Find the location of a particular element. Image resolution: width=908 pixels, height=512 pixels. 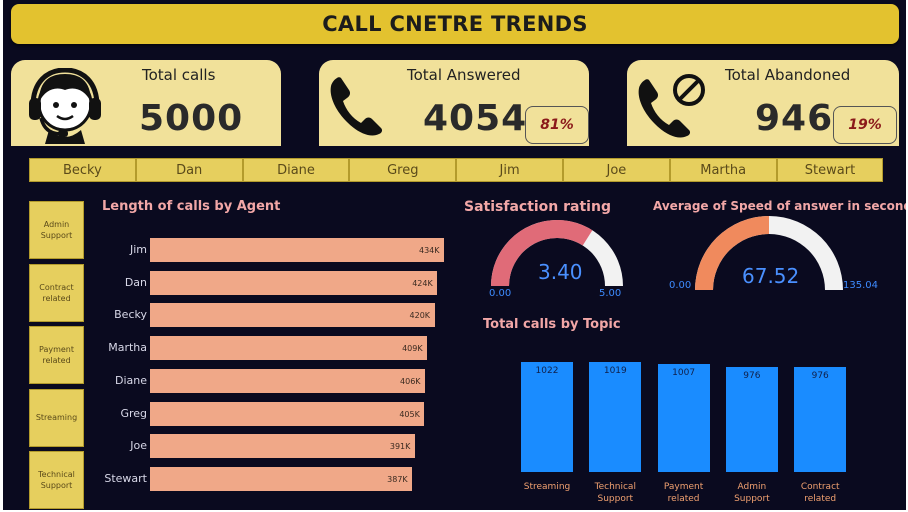

hbar-value-label: 424K is located at coordinates (422, 283).